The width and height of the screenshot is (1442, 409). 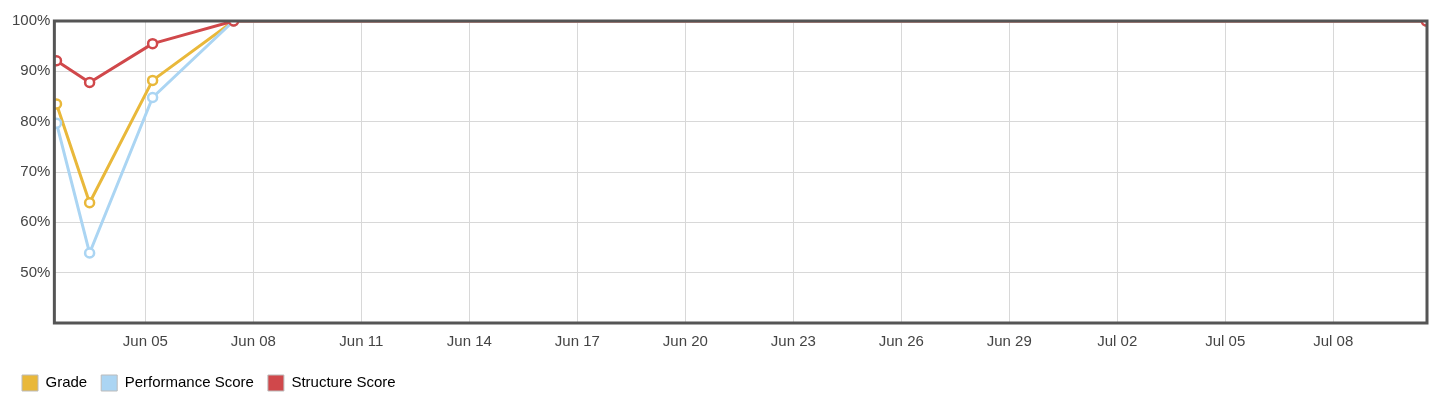 What do you see at coordinates (577, 341) in the screenshot?
I see `x-tick-label: Jun 17` at bounding box center [577, 341].